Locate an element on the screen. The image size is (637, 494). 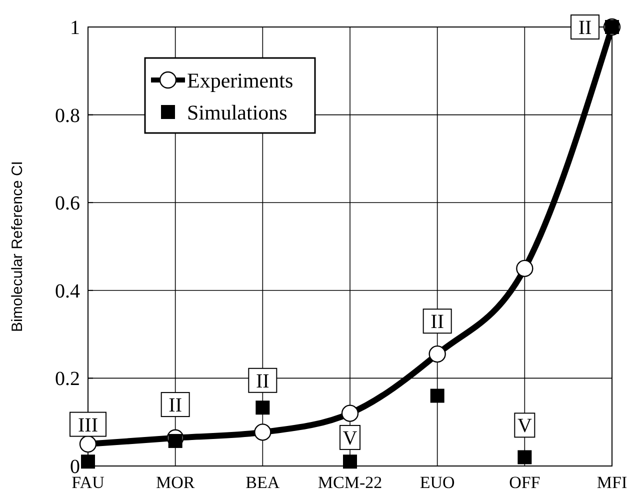
x-tick-label: EUO is located at coordinates (437, 482).